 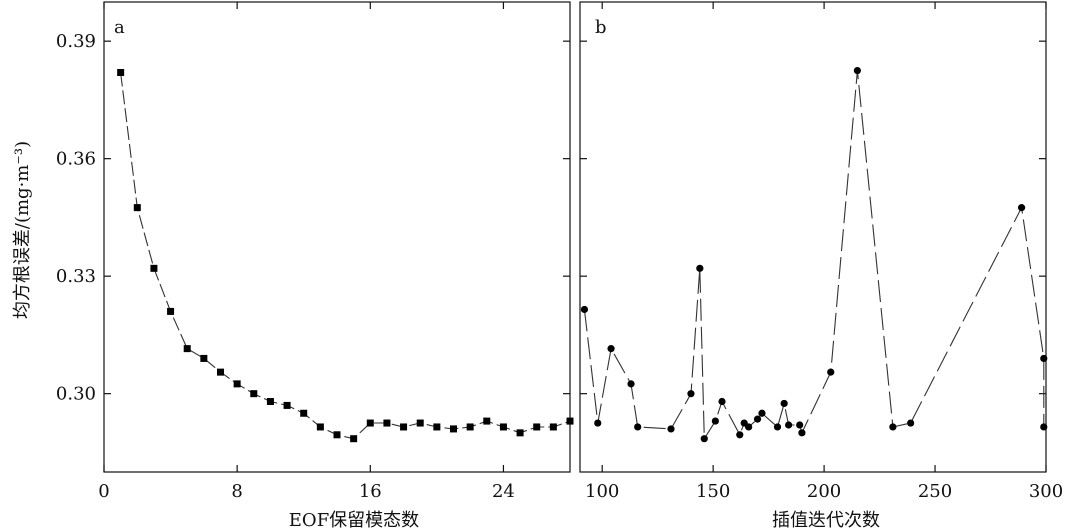 I want to click on x-tick-label: 8, so click(x=236, y=491).